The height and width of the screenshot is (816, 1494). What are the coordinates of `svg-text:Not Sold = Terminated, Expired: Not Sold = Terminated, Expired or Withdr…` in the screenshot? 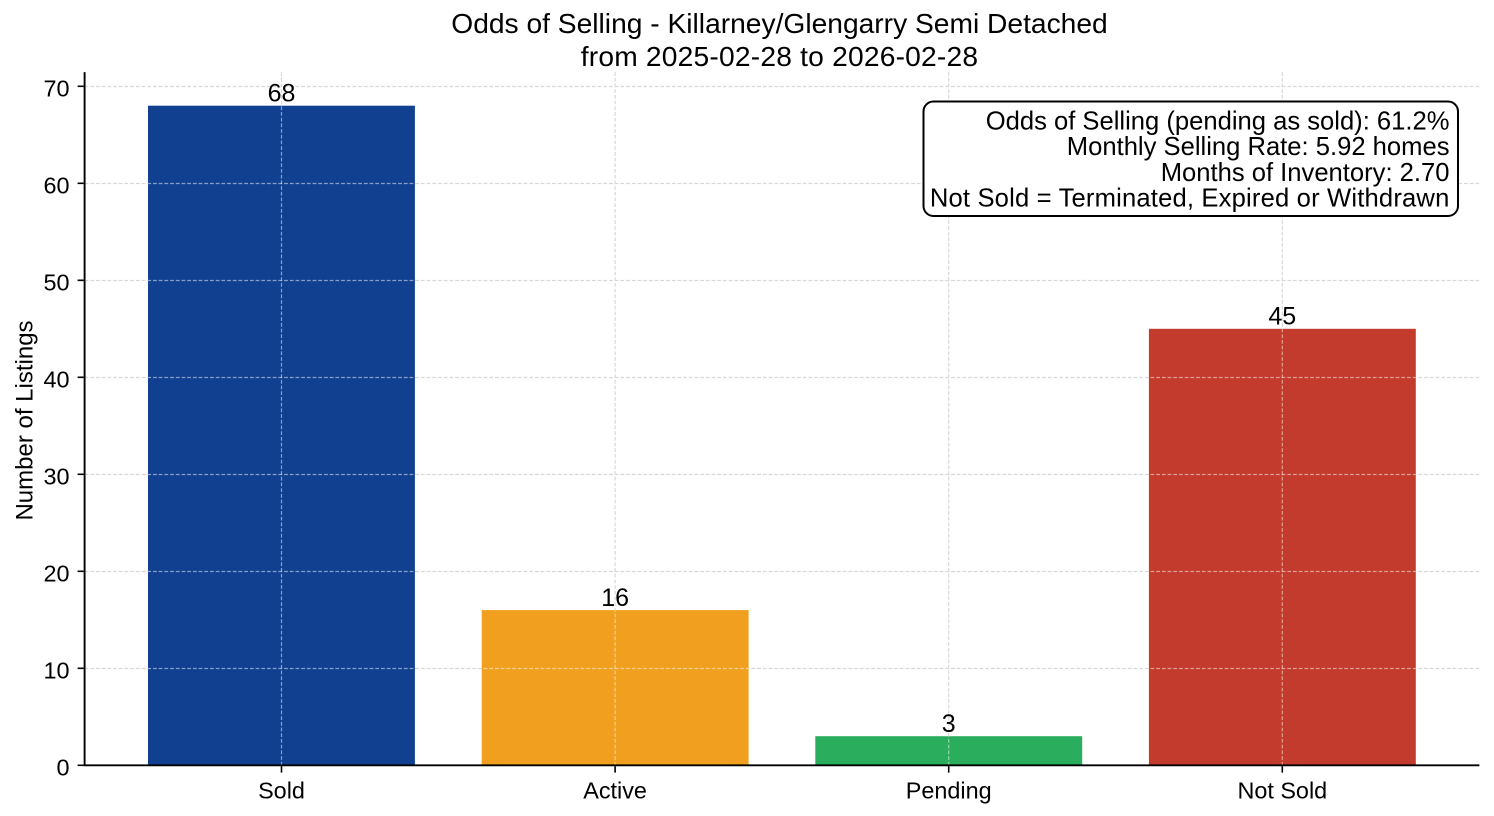 It's located at (1190, 199).